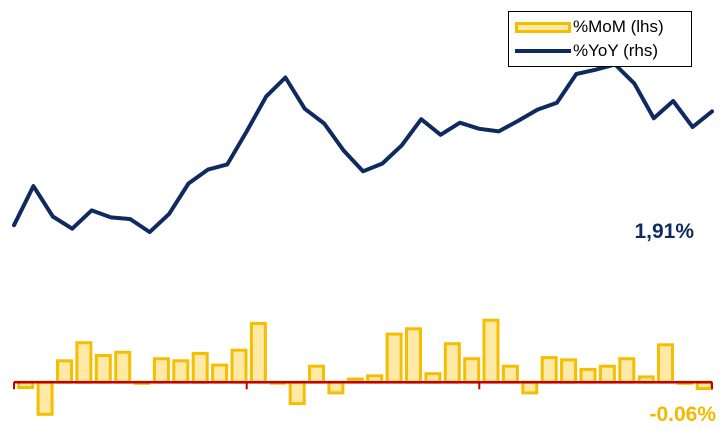 The height and width of the screenshot is (430, 720). I want to click on legend-item-yoy: %YoY (rhs), so click(586, 51).